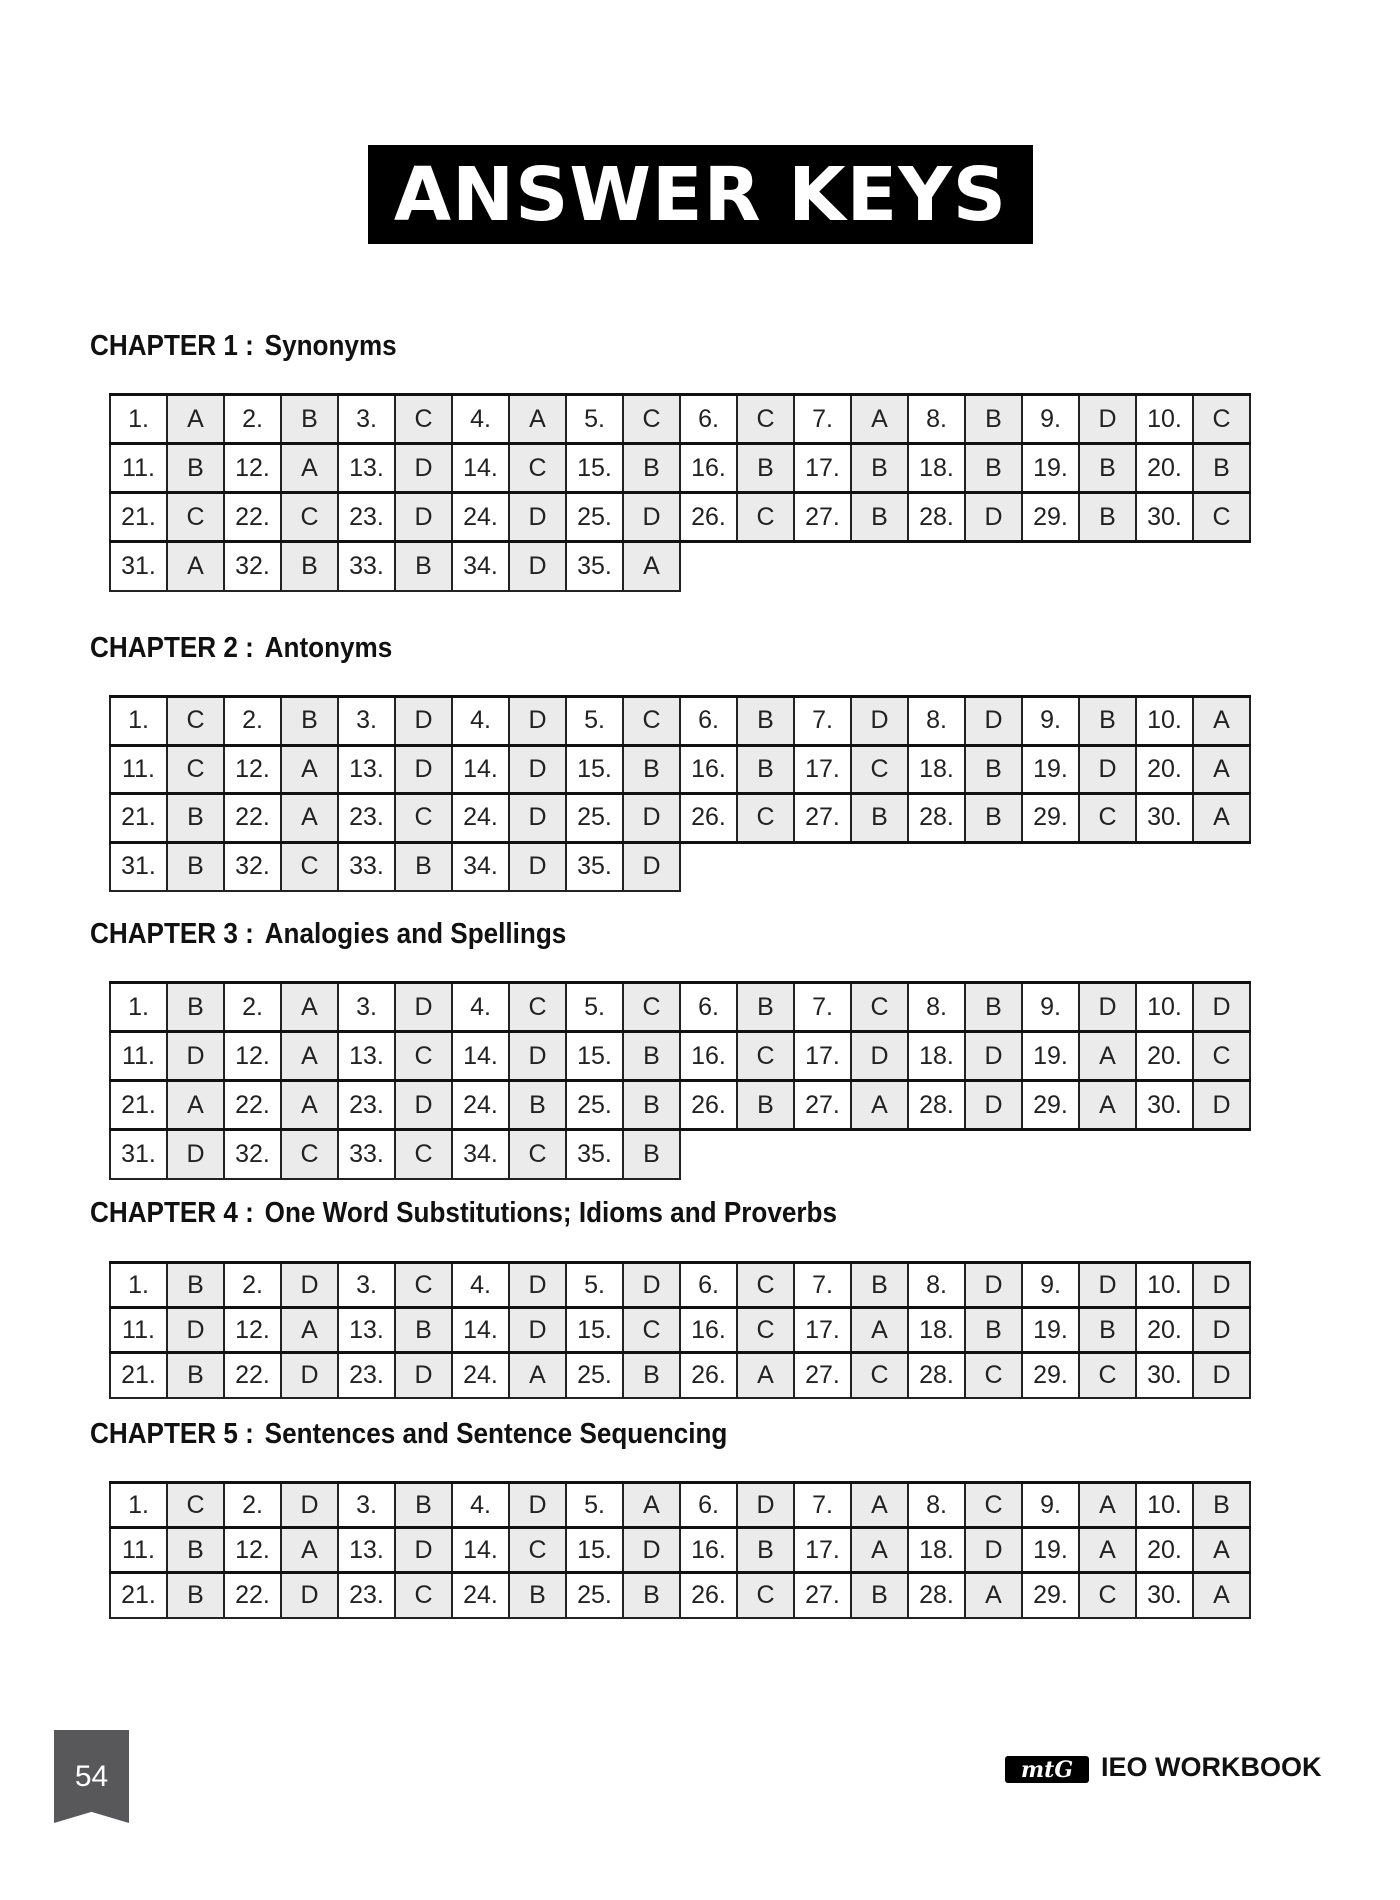 This screenshot has height=1900, width=1400. What do you see at coordinates (679, 1154) in the screenshot?
I see `table-row: 31. D 32. C 33. C 34. C 35. B` at bounding box center [679, 1154].